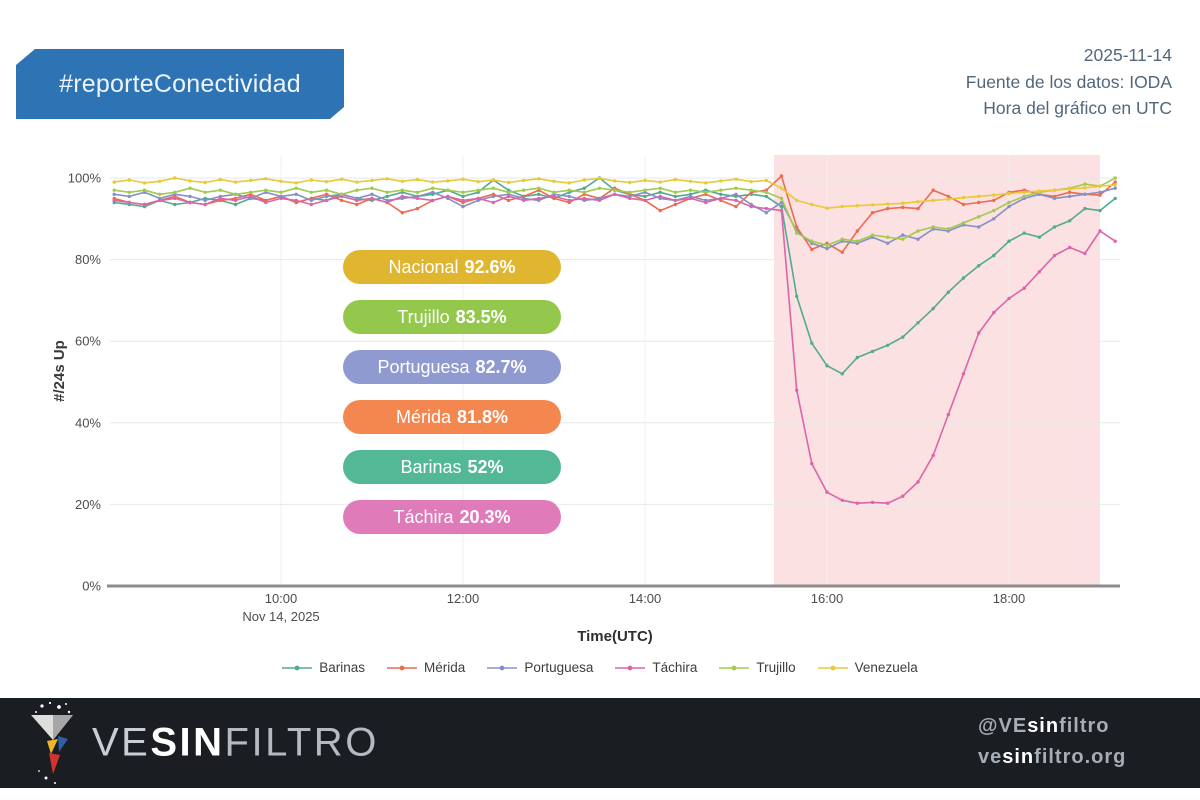 The width and height of the screenshot is (1200, 800). What do you see at coordinates (776, 667) in the screenshot?
I see `legend-label: Trujillo` at bounding box center [776, 667].